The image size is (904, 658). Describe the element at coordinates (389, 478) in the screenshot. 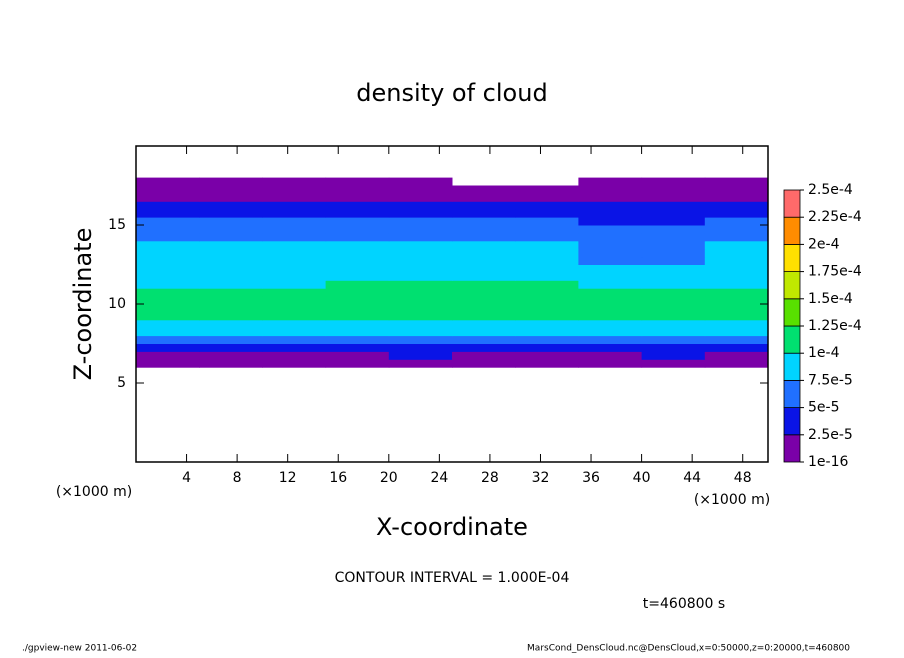

I see `x-tick-label: 20` at that location.